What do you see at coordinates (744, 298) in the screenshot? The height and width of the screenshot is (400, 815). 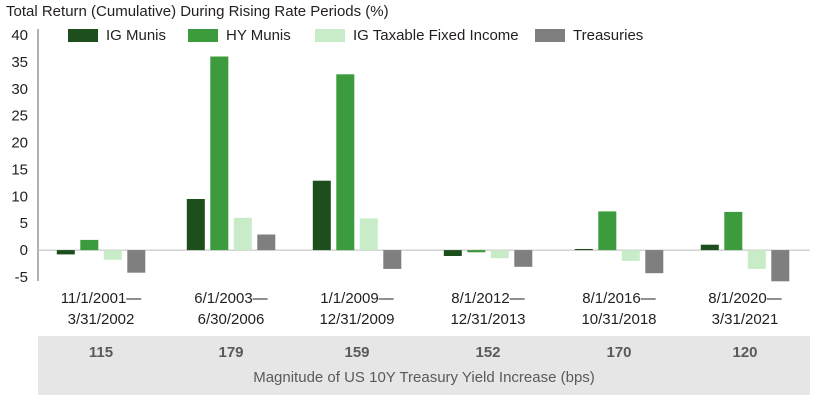 I see `x-category-label: 8/1/2020—` at bounding box center [744, 298].